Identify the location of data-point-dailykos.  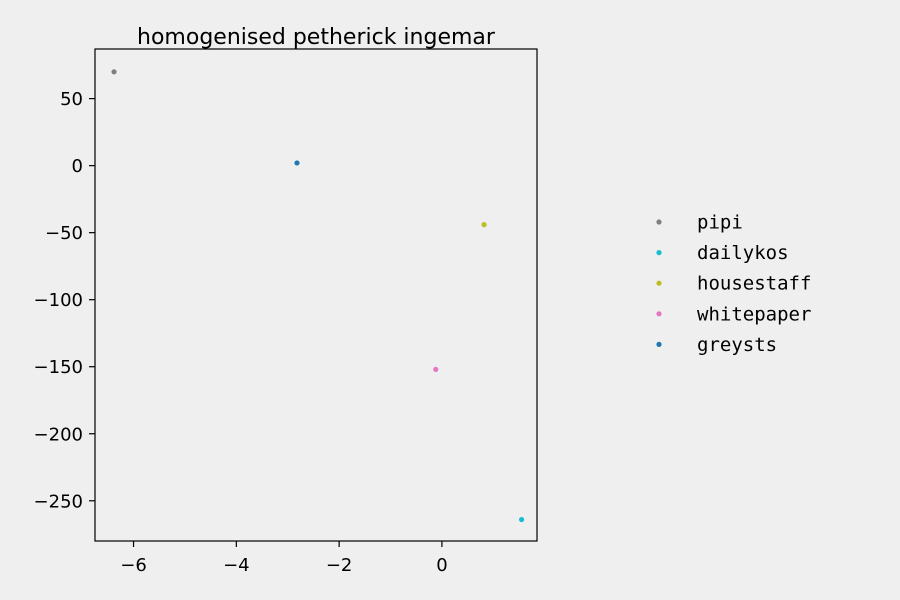
(521, 519).